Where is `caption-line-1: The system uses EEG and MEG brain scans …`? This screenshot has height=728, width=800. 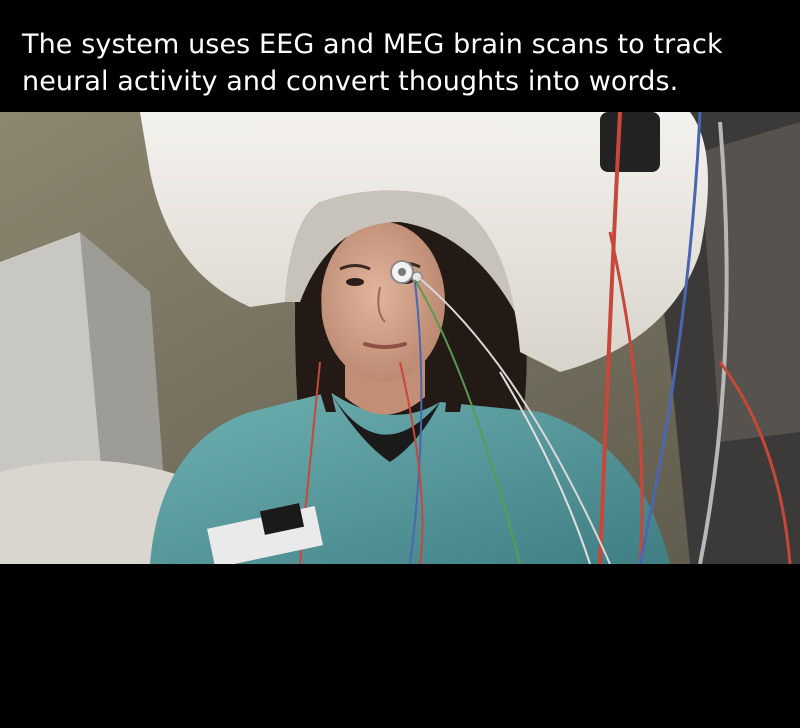 caption-line-1: The system uses EEG and MEG brain scans … is located at coordinates (372, 44).